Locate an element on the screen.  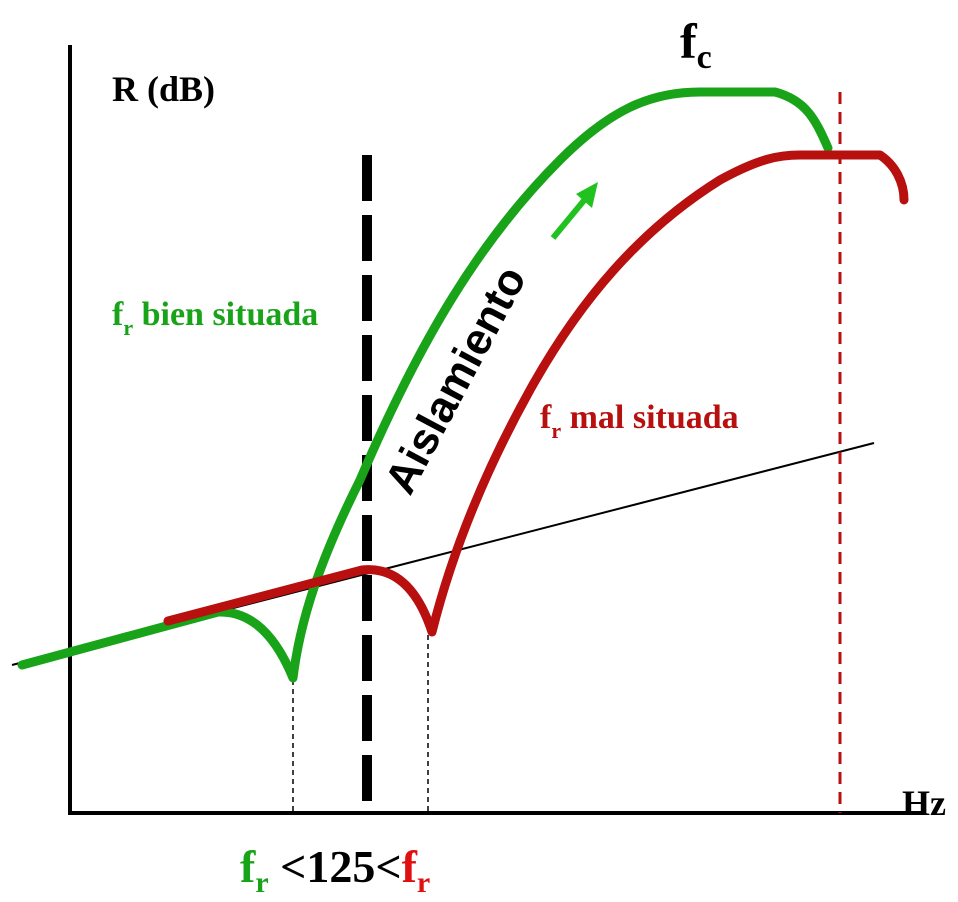
bottom-fr-red-main: f is located at coordinates (410, 866).